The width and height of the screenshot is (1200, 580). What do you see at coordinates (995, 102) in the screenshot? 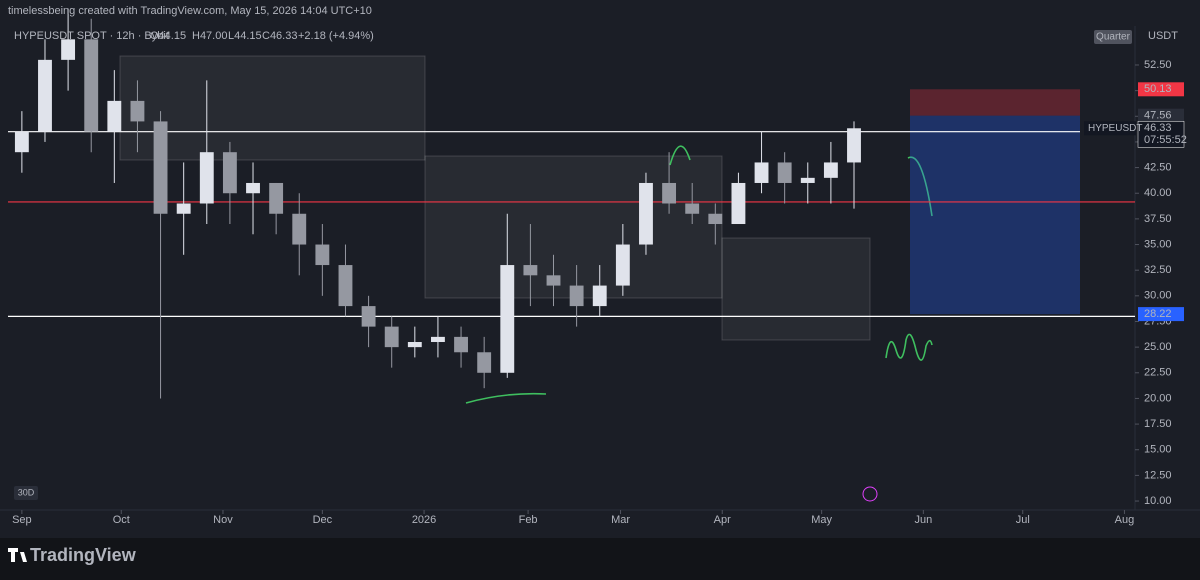
I see `stop-zone` at bounding box center [995, 102].